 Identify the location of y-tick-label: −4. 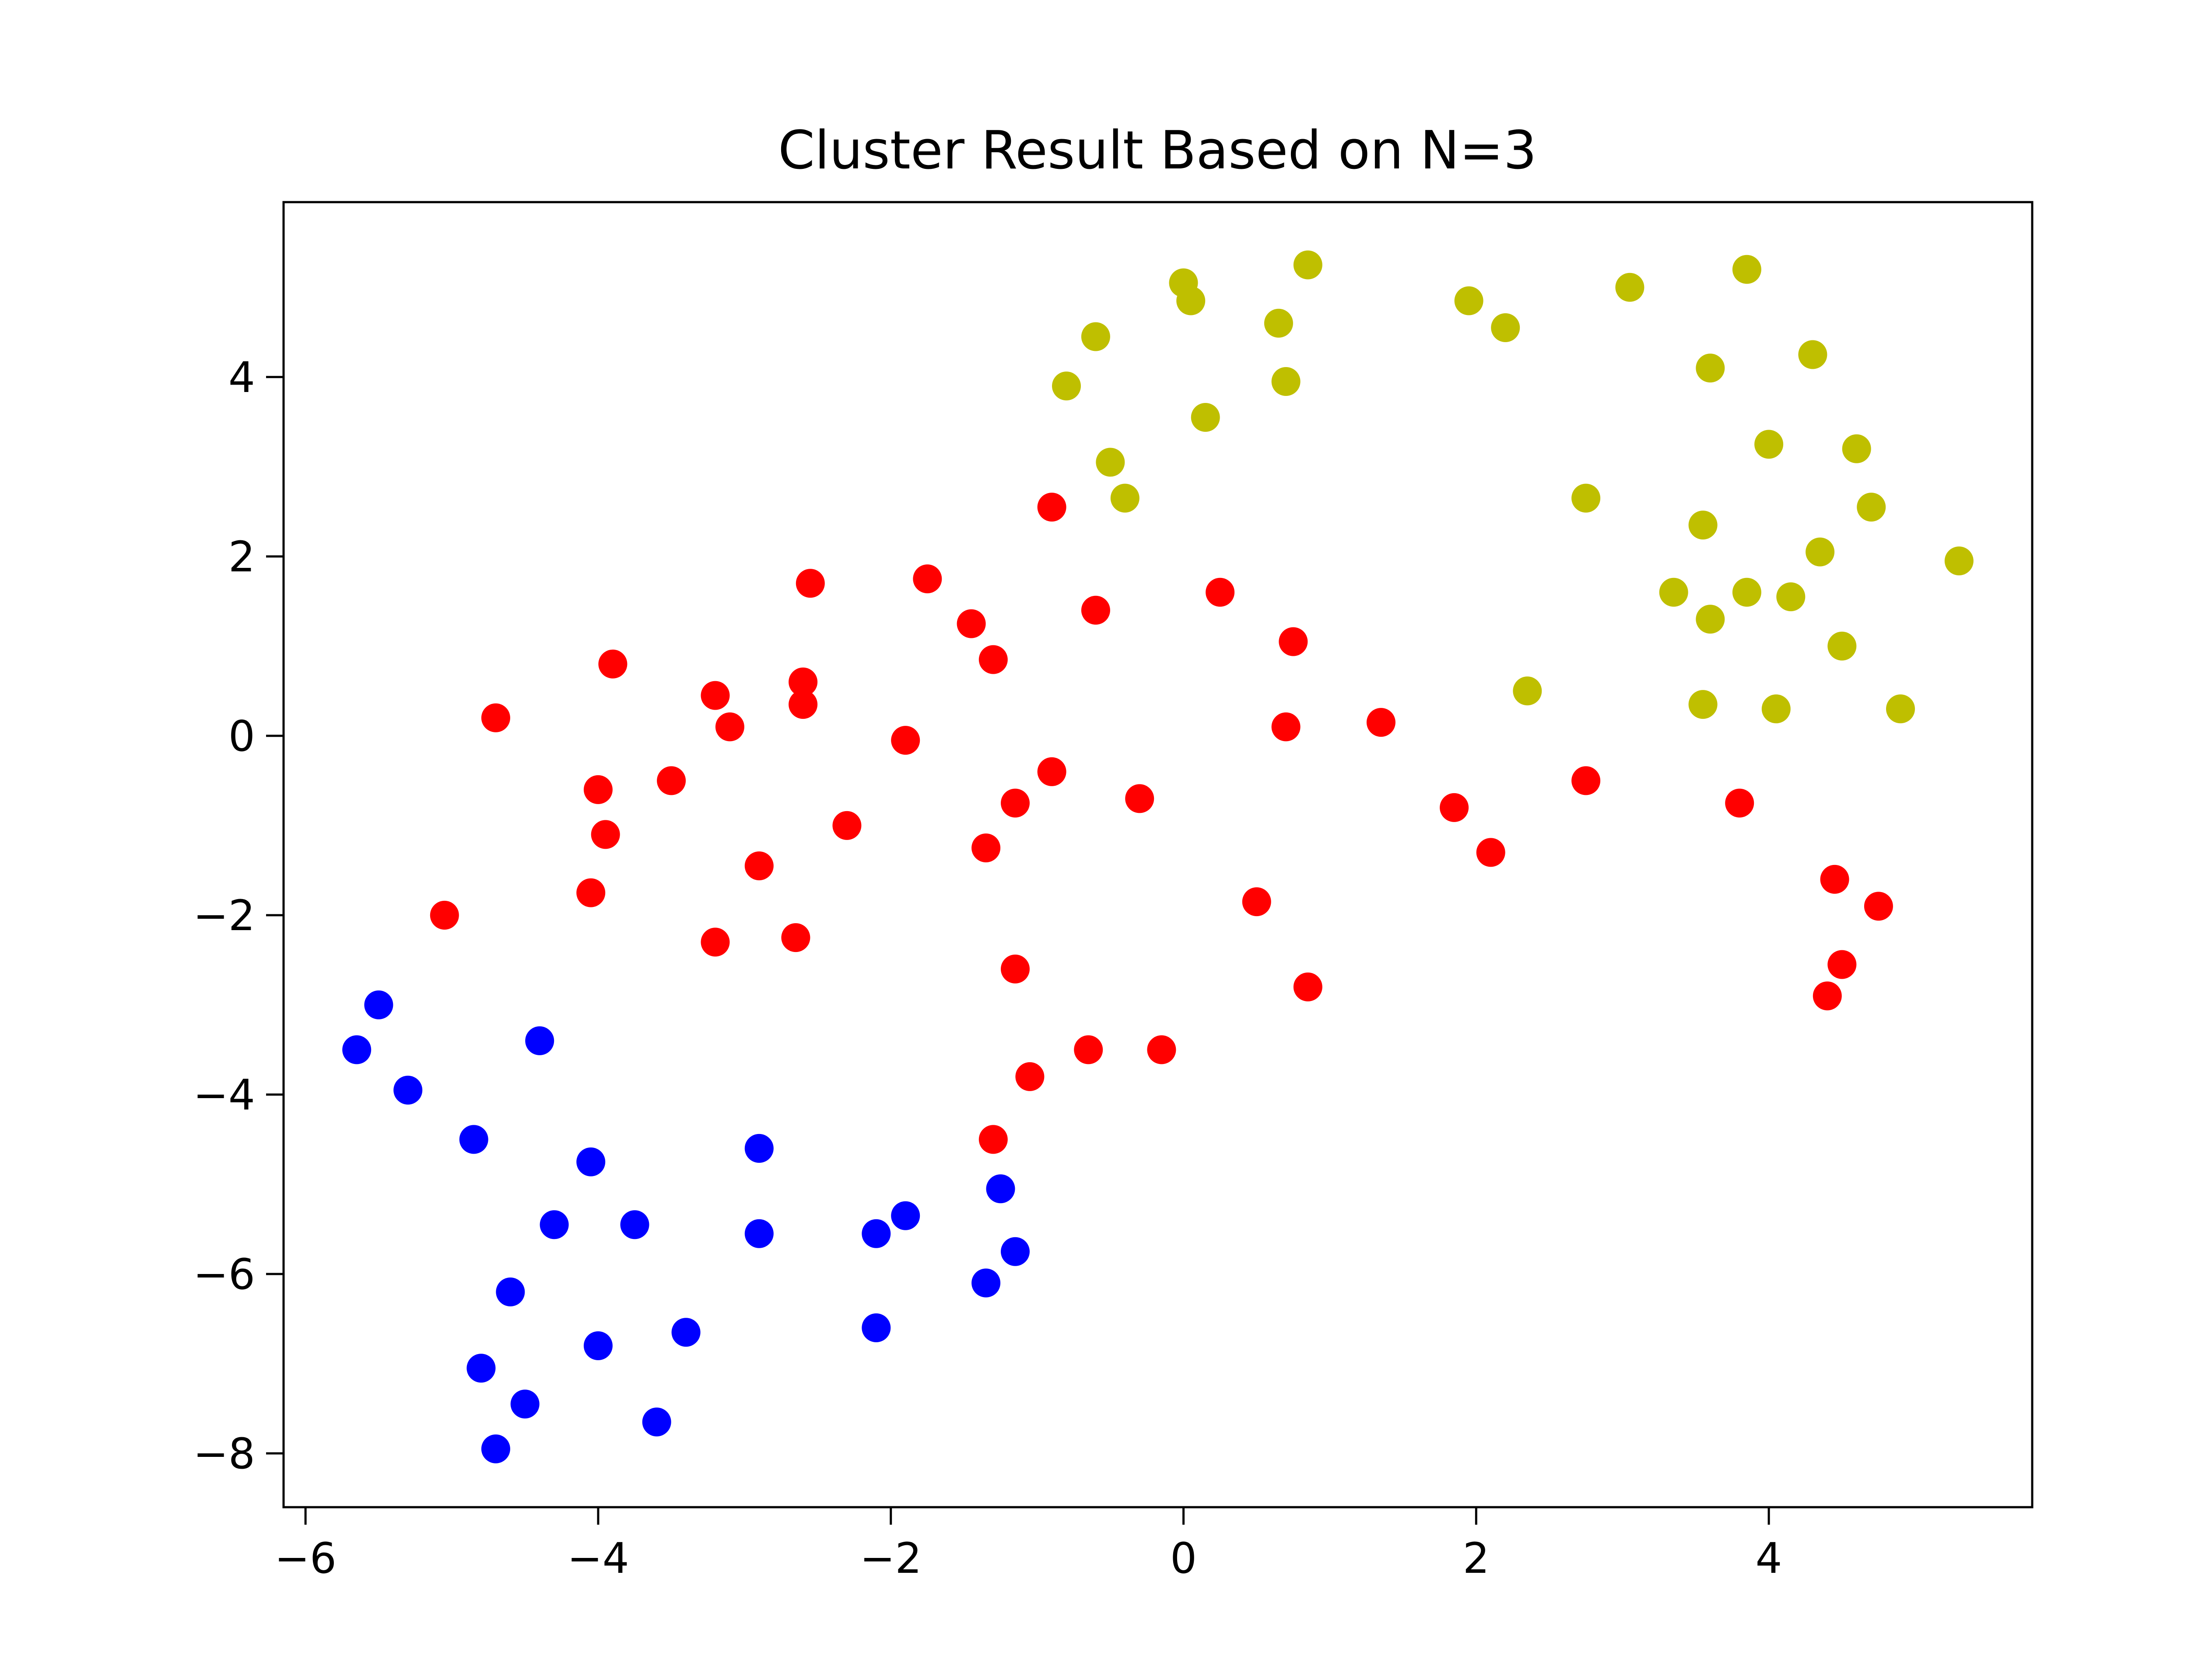
(224, 1095).